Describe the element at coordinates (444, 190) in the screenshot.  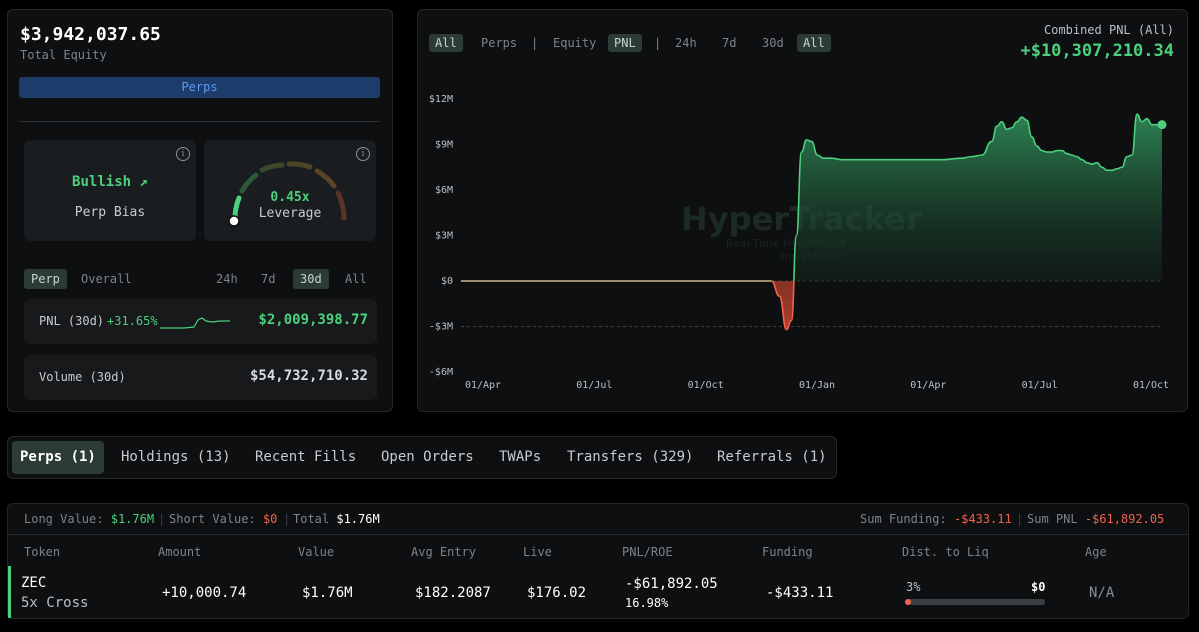
I see `y-tick-label: $6M` at that location.